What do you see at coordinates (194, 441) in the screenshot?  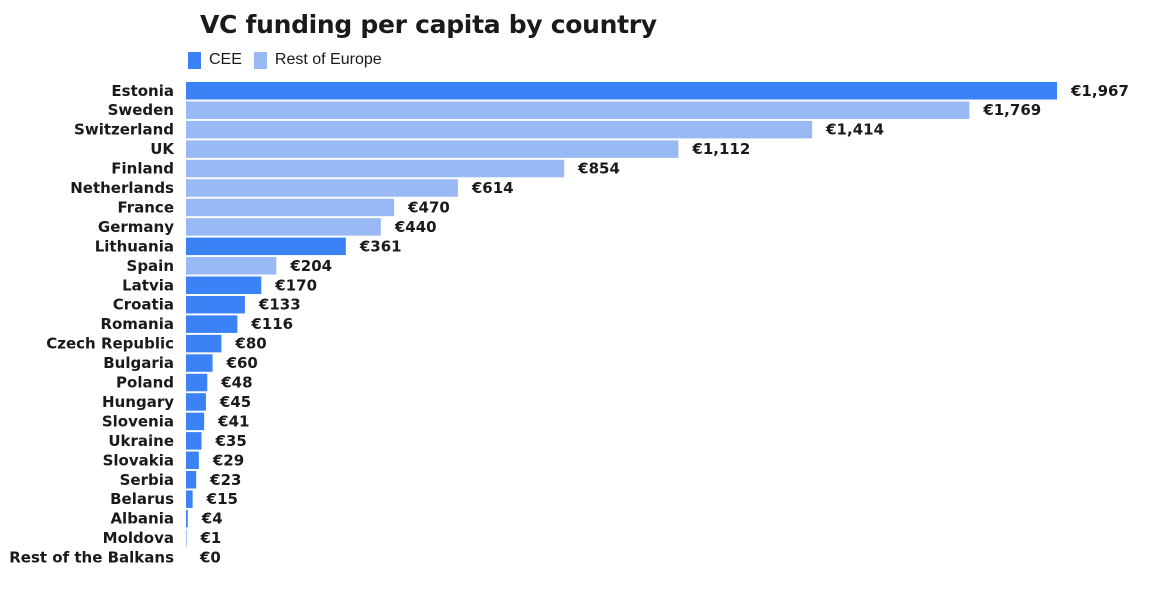 I see `bar-ukraine` at bounding box center [194, 441].